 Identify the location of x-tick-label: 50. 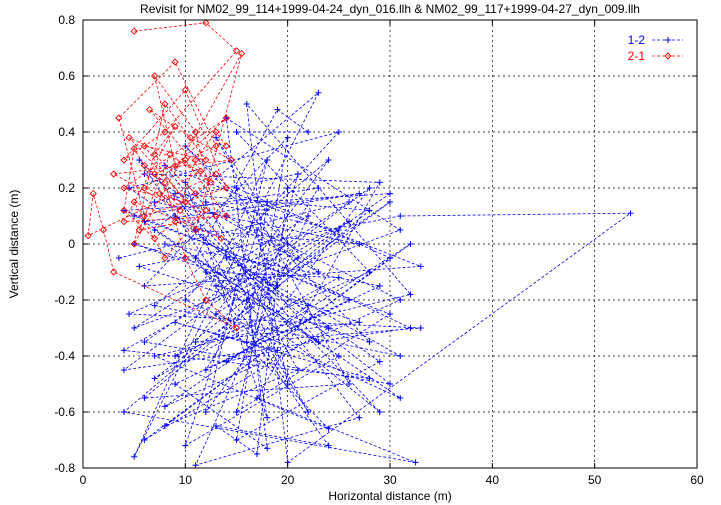
(595, 480).